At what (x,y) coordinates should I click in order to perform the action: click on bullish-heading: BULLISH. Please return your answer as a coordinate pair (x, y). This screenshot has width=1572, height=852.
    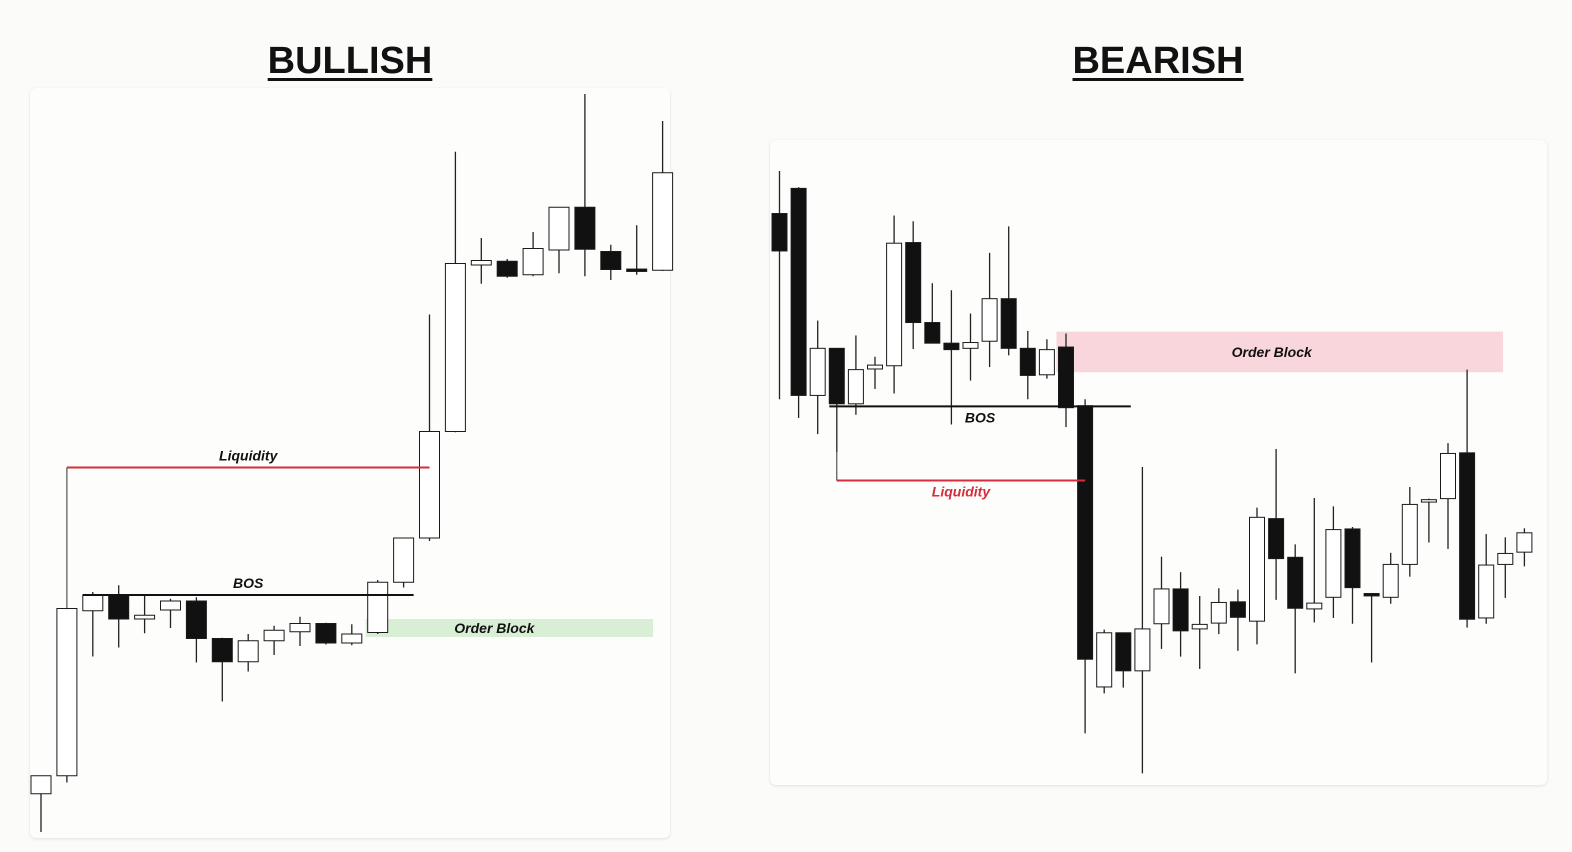
    Looking at the image, I should click on (350, 61).